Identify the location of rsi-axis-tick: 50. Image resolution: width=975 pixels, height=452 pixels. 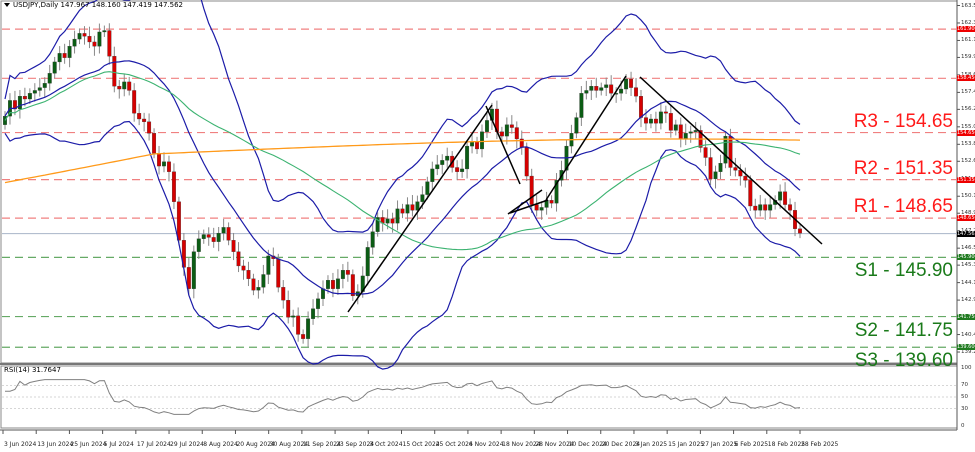
(964, 397).